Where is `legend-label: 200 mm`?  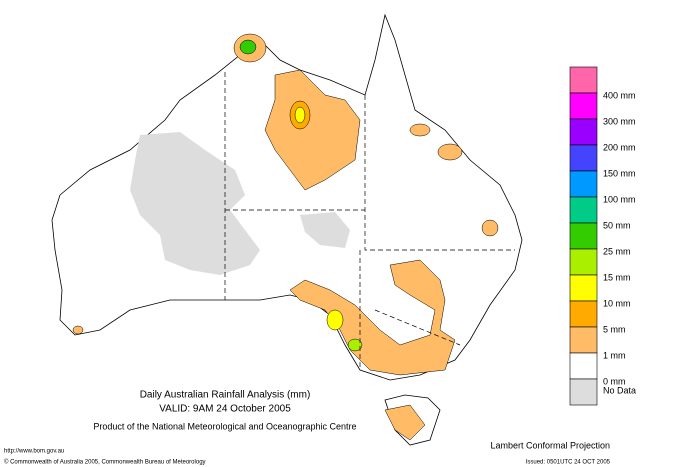 legend-label: 200 mm is located at coordinates (619, 147).